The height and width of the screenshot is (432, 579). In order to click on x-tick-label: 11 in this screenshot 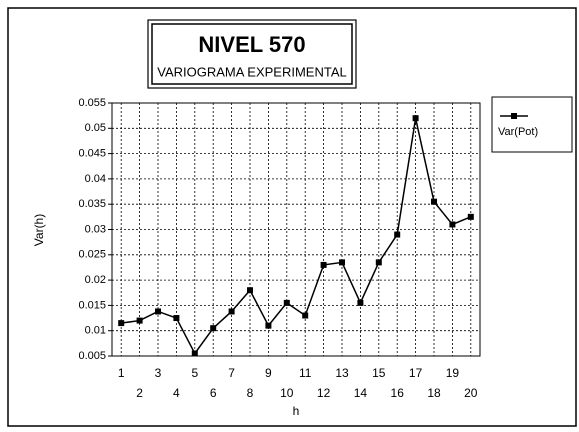, I will do `click(305, 373)`.